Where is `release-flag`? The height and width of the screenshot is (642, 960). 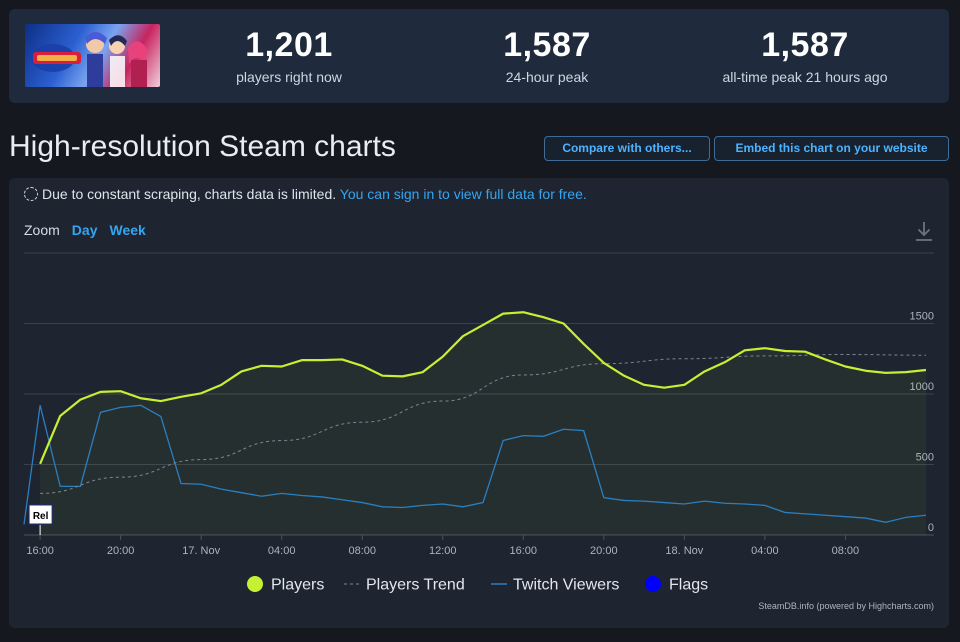 release-flag is located at coordinates (40, 514).